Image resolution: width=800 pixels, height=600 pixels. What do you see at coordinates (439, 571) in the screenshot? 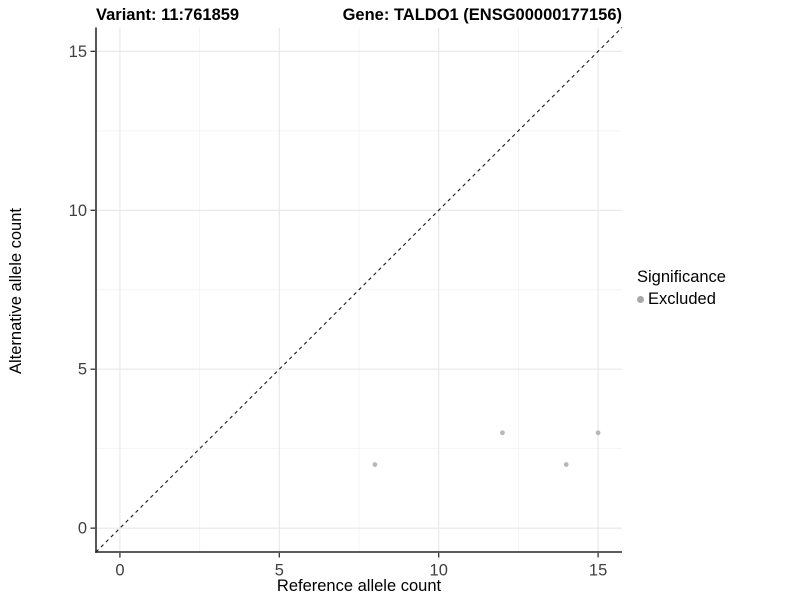
I see `x-tick-label: 10` at bounding box center [439, 571].